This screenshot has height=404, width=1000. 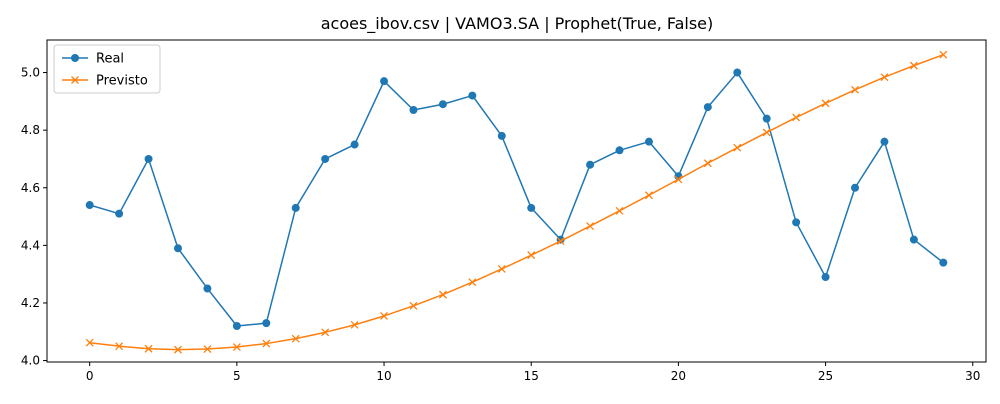 I want to click on y-tick-label: 5.0, so click(x=30, y=73).